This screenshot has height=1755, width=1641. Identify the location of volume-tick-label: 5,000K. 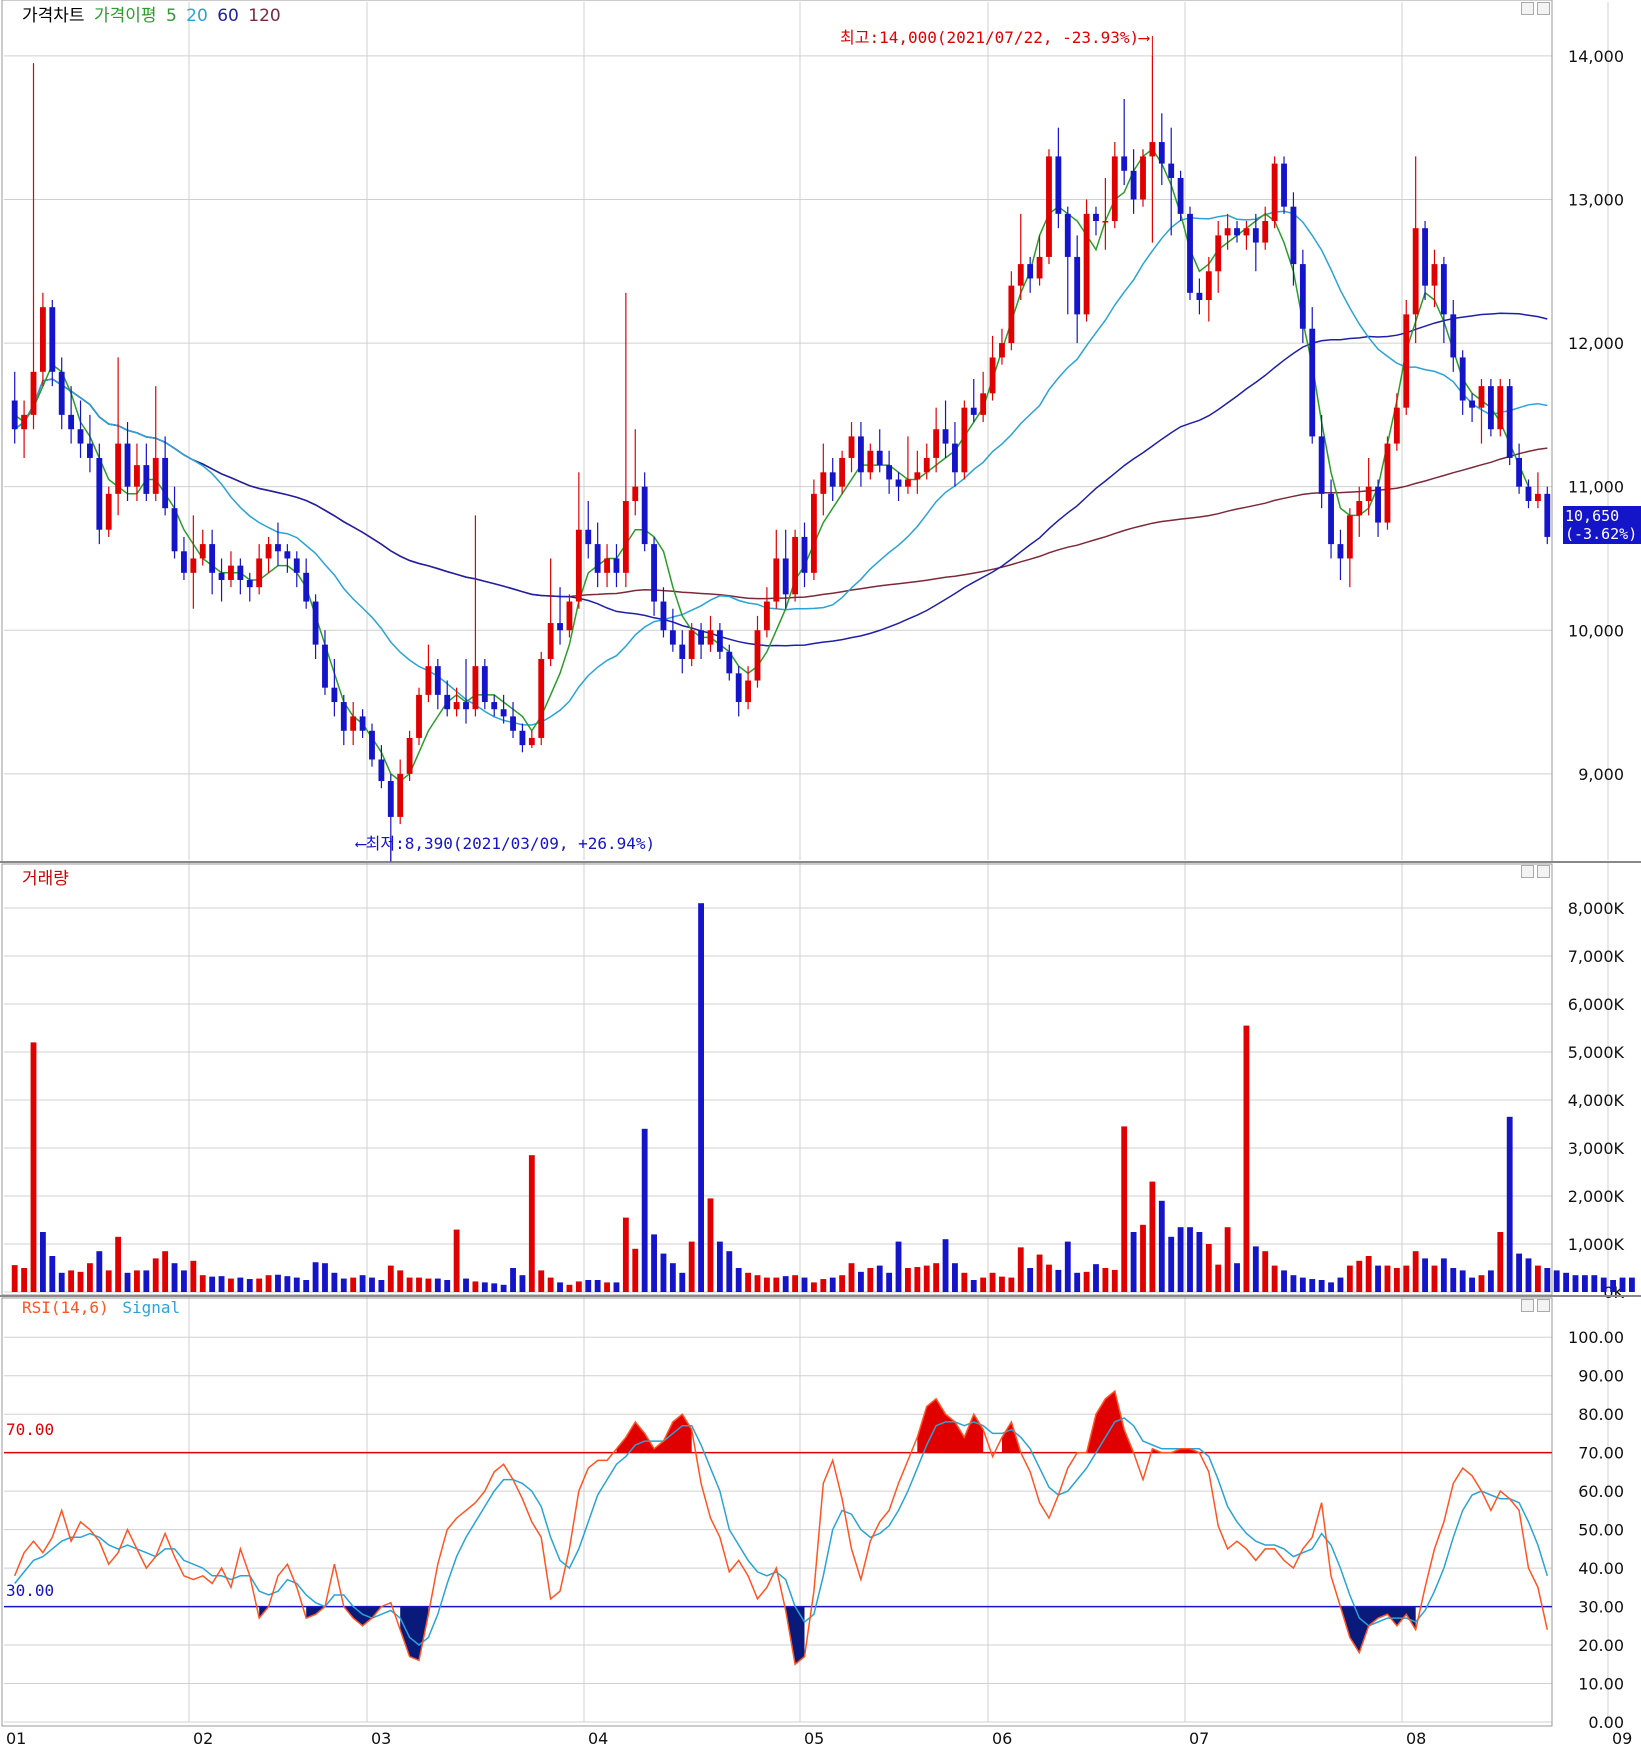
(1596, 1052).